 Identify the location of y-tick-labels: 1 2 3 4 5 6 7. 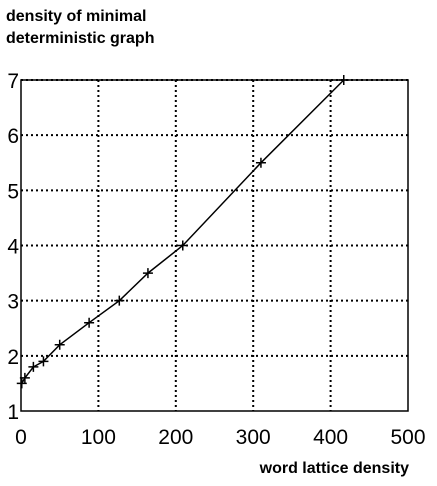
(13, 247).